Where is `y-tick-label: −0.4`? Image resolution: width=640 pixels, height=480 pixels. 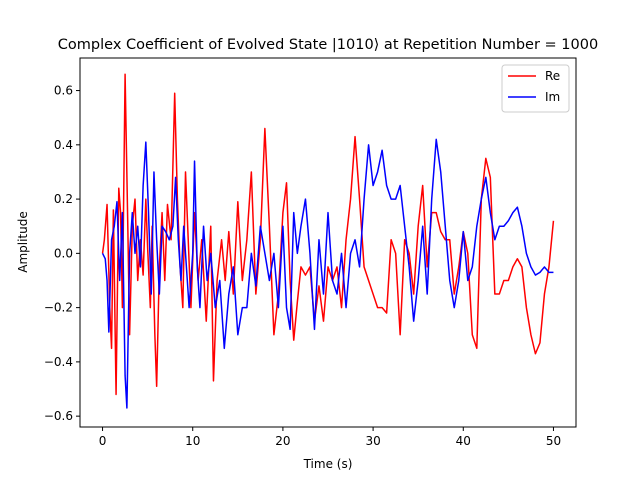 y-tick-label: −0.4 is located at coordinates (58, 362).